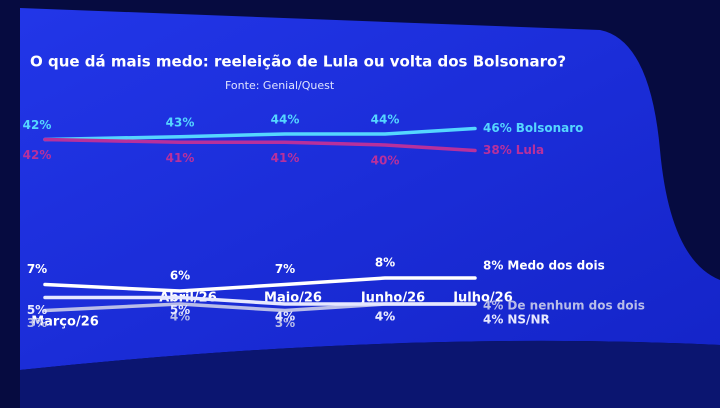 Image resolution: width=720 pixels, height=408 pixels. What do you see at coordinates (576, 306) in the screenshot?
I see `legend-label: De nenhum dos dois` at bounding box center [576, 306].